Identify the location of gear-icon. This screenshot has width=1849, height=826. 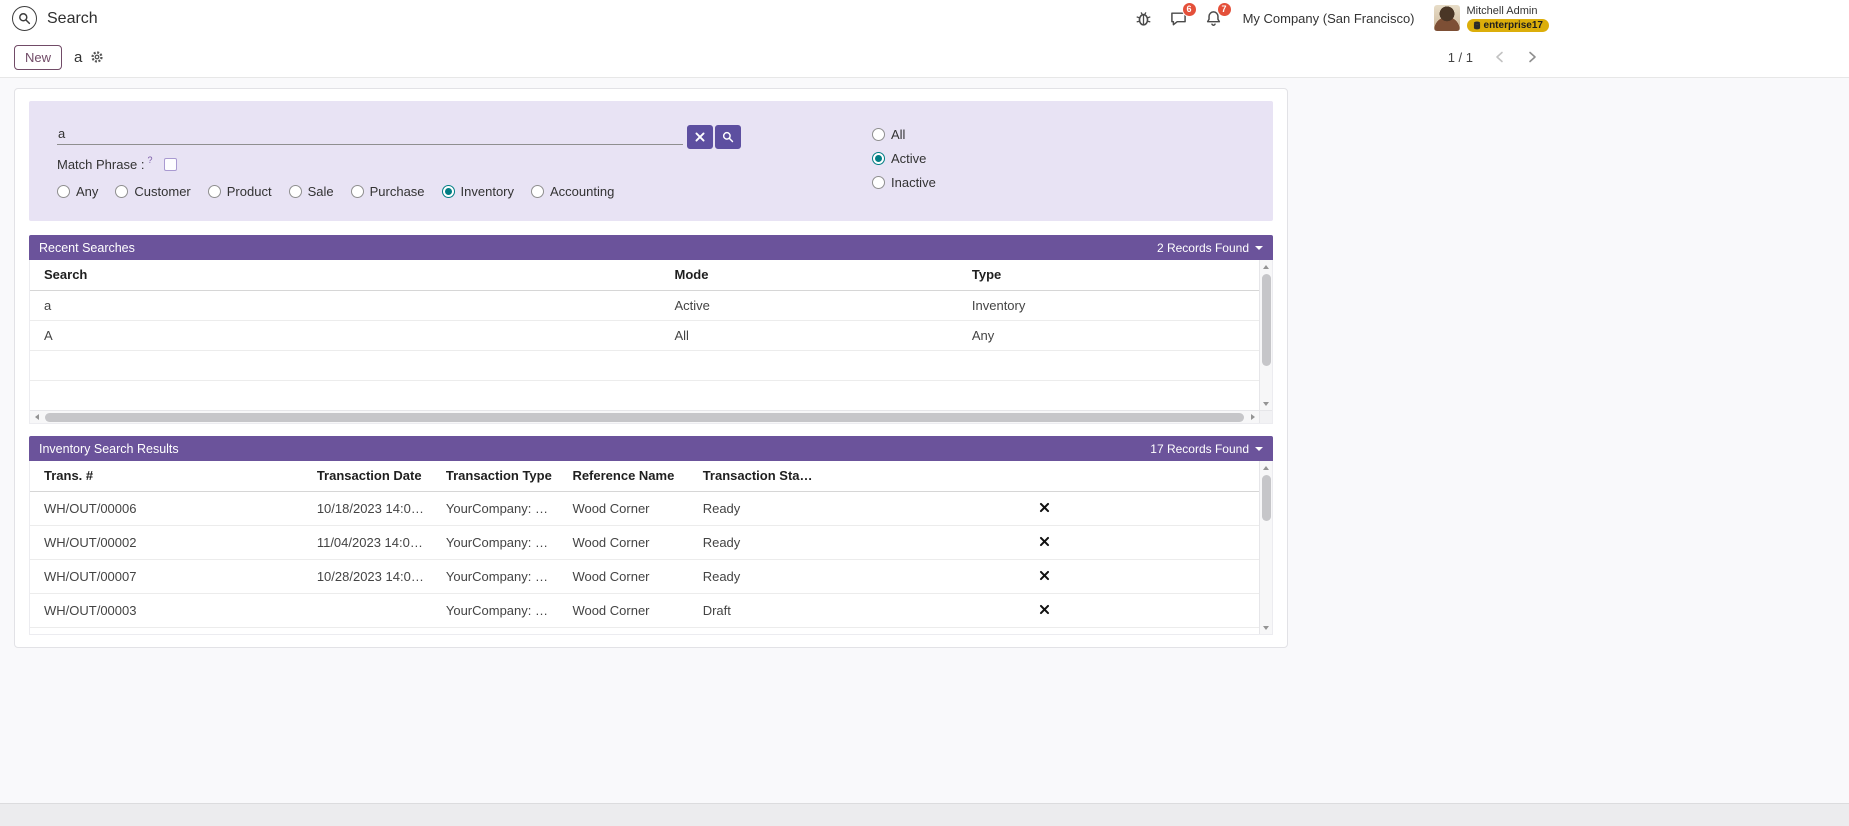
(97, 57).